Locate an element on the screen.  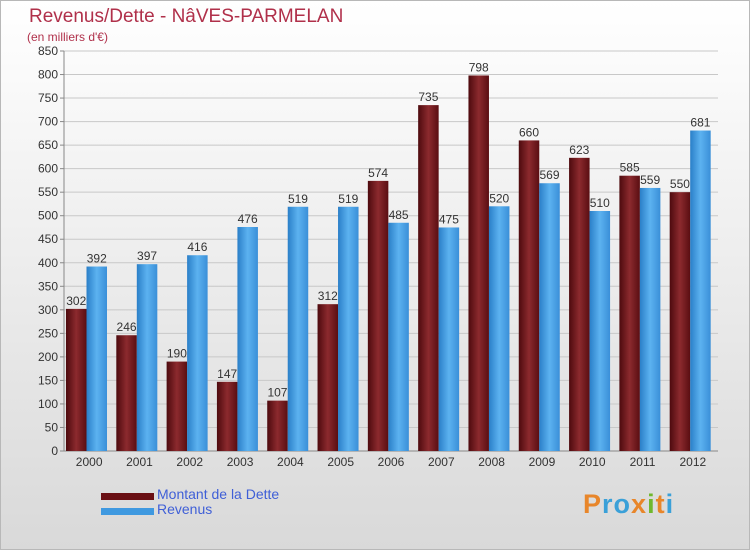
chart-subtitle: (en milliers d'€) is located at coordinates (67, 37).